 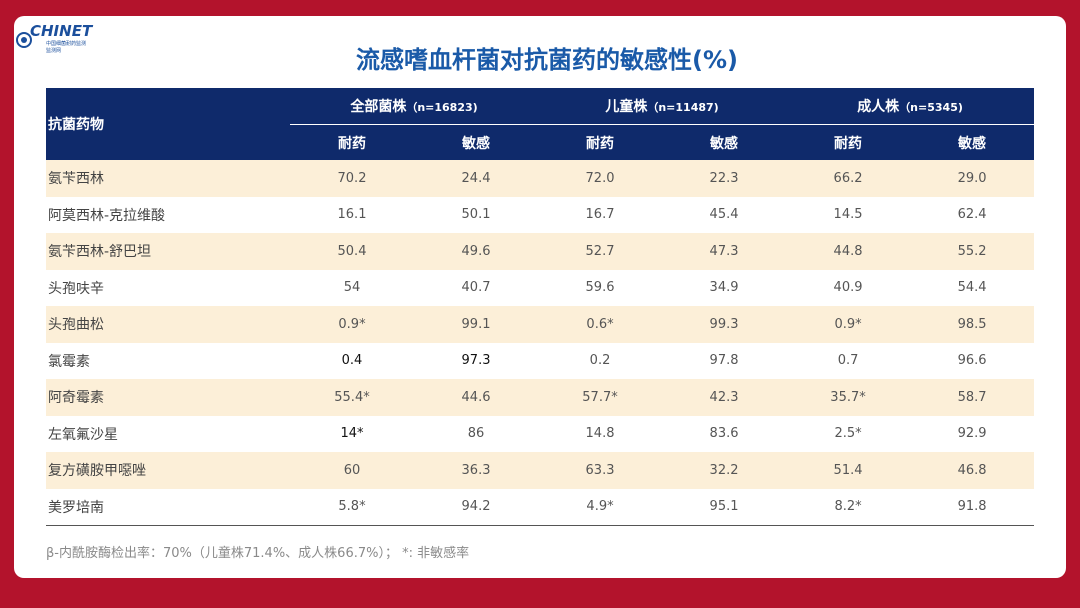 I want to click on logo-subtitle-2: 监测网, so click(x=54, y=51).